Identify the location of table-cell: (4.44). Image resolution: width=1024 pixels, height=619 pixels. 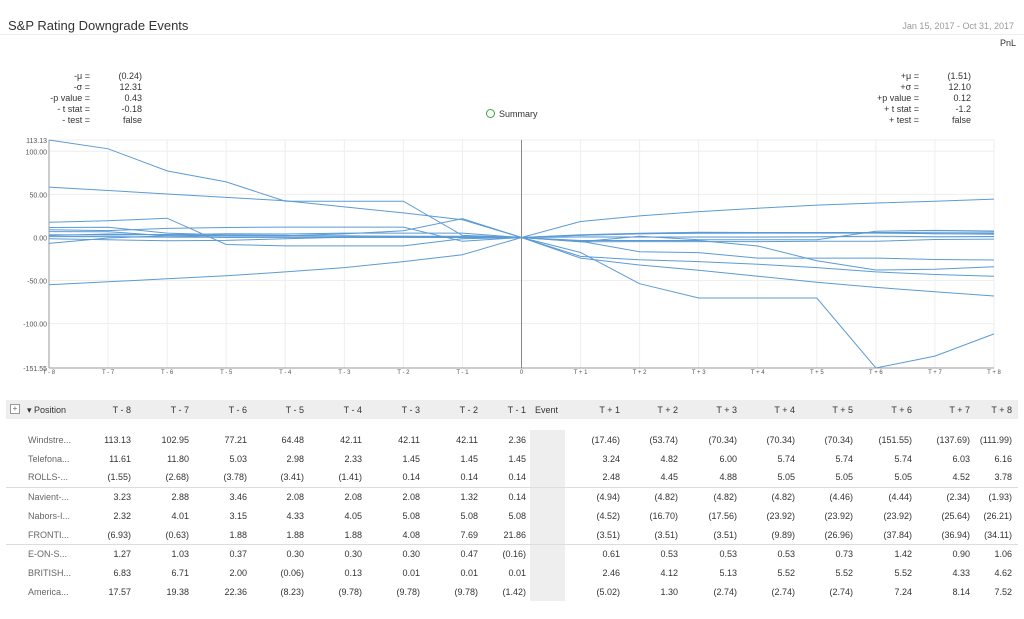
(900, 497).